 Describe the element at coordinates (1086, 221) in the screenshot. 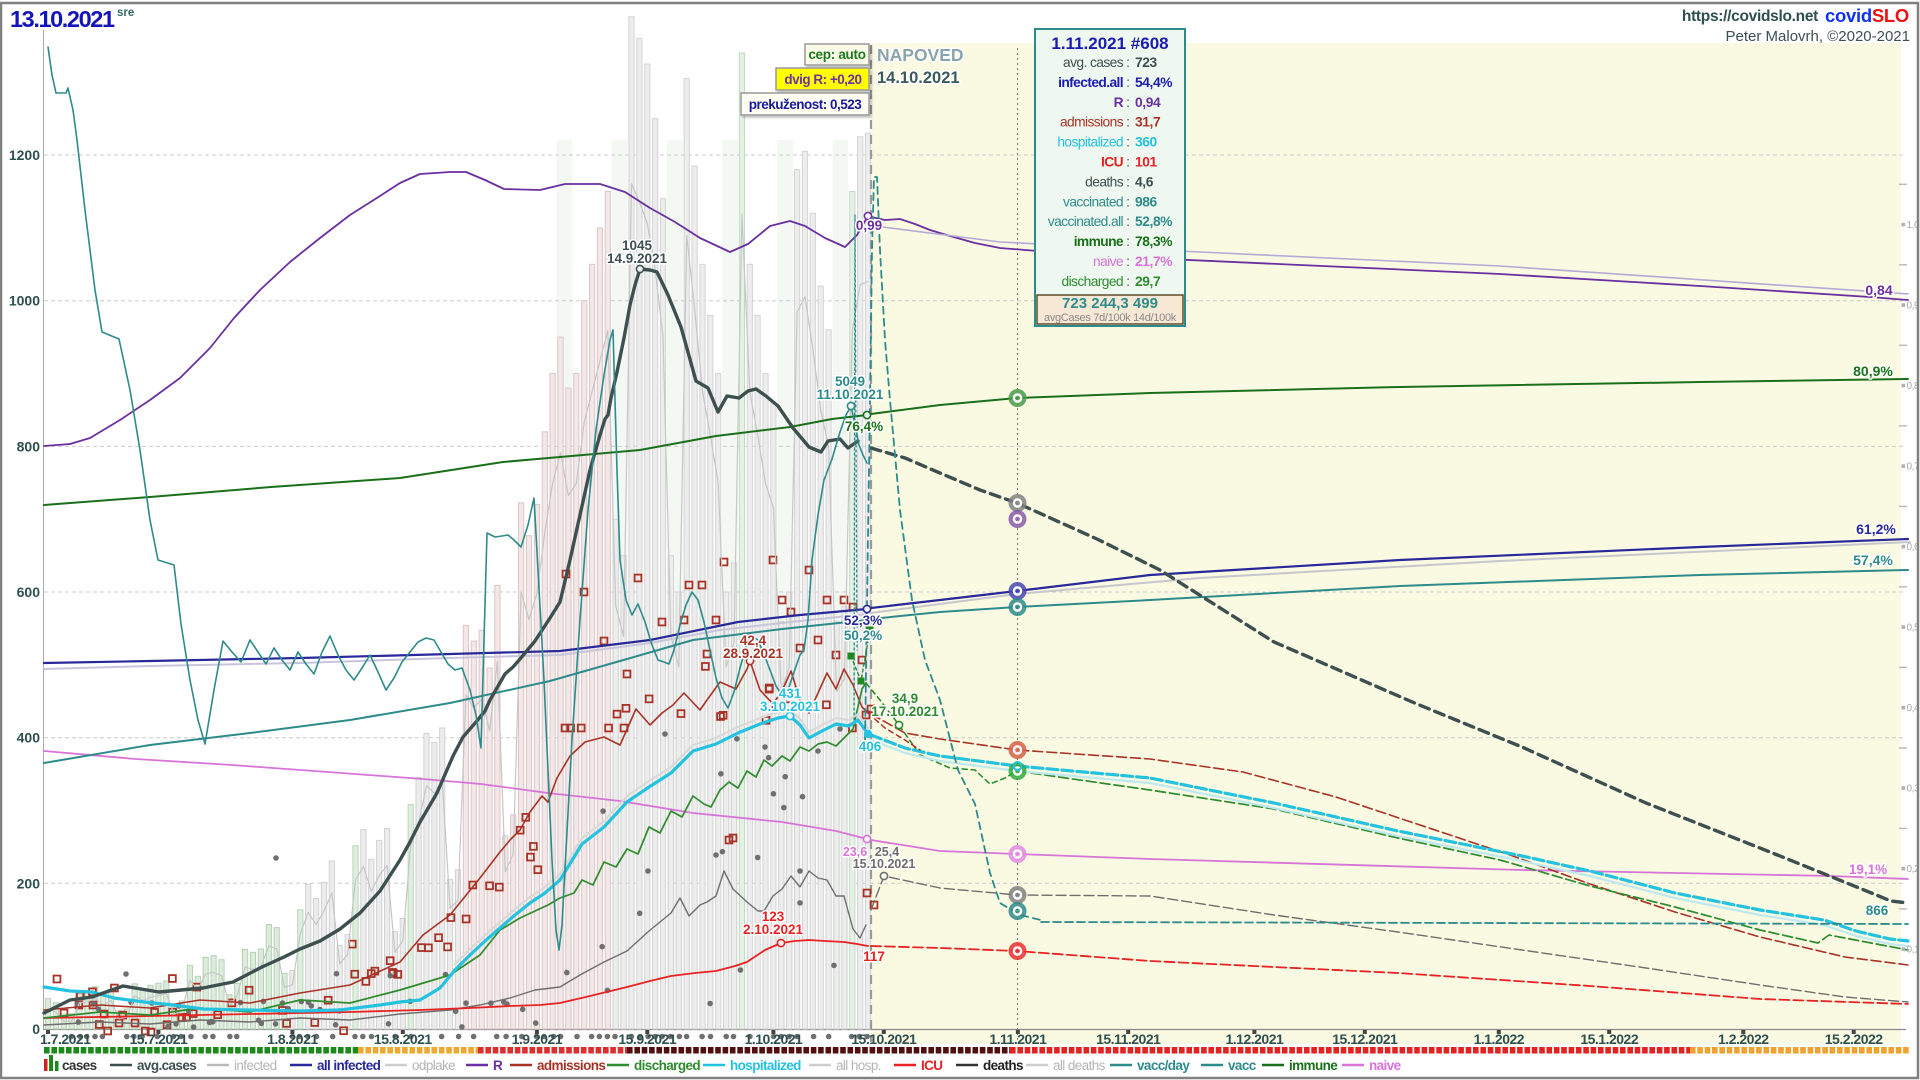

I see `svg-text: vaccinated.all` at that location.